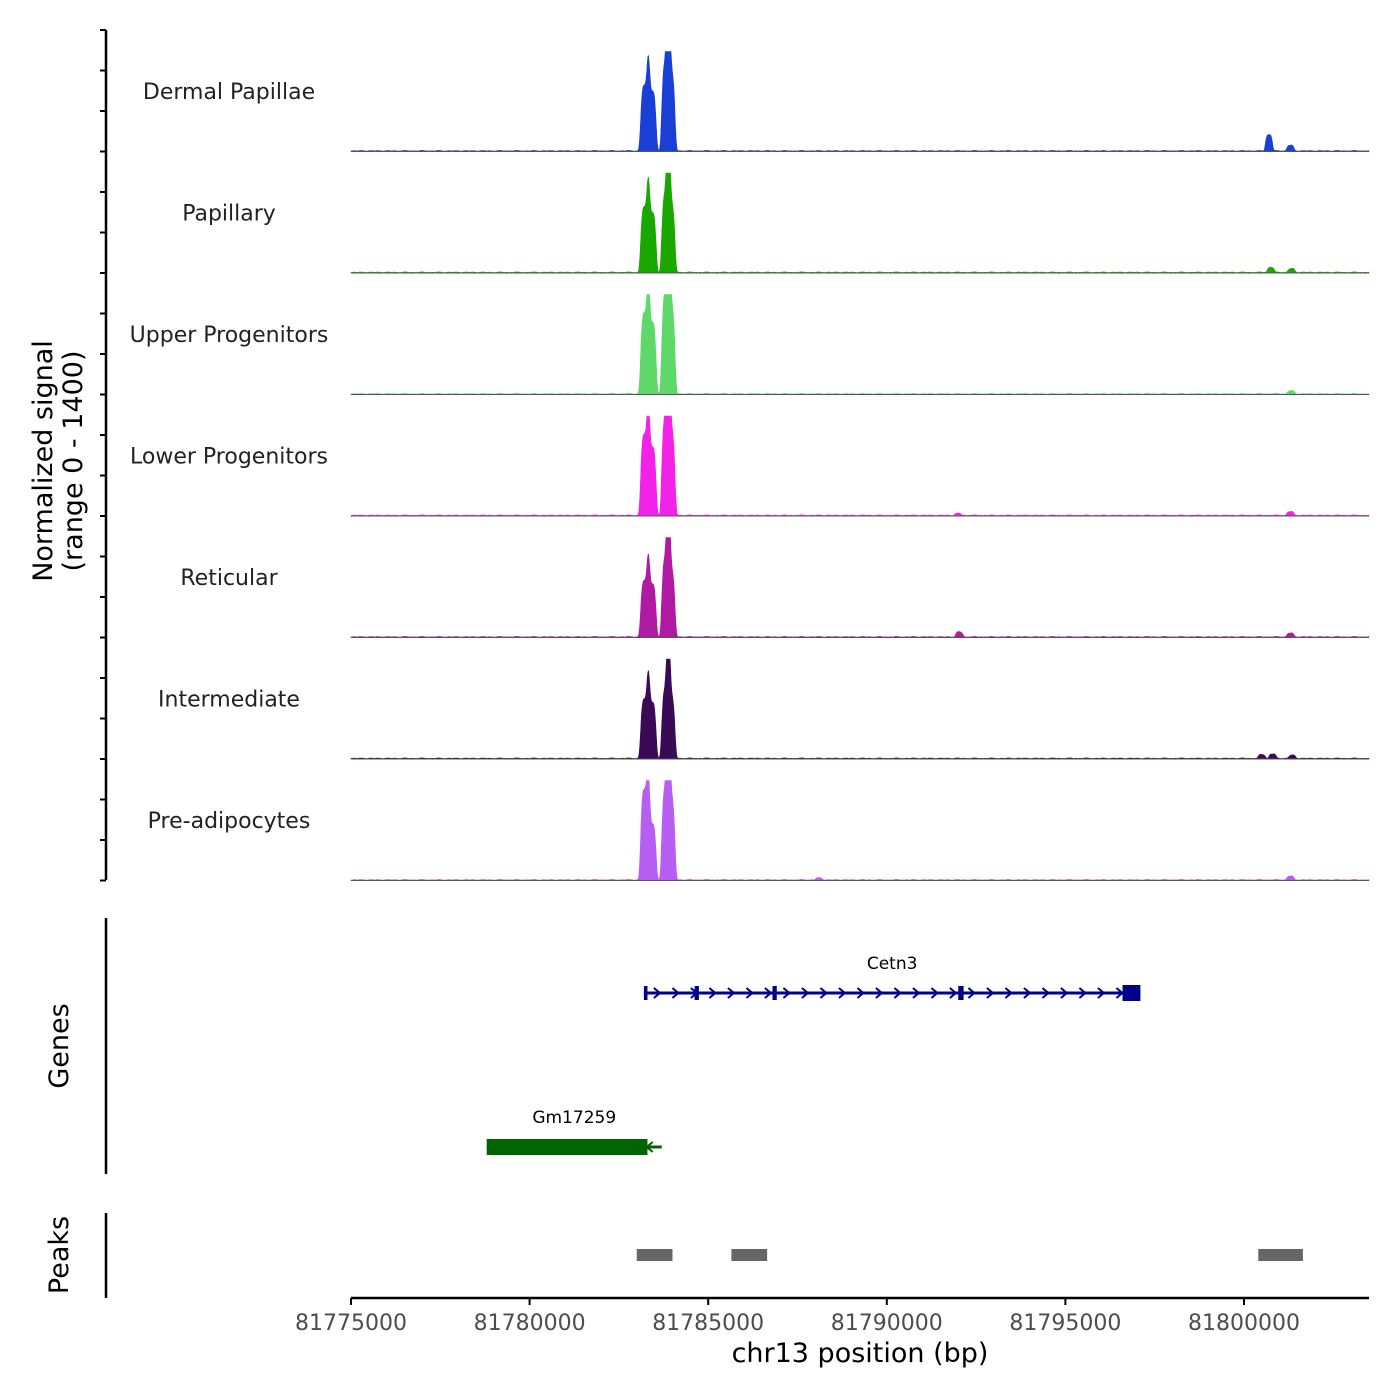  Describe the element at coordinates (1244, 1323) in the screenshot. I see `x-tick-label: 81800000` at that location.